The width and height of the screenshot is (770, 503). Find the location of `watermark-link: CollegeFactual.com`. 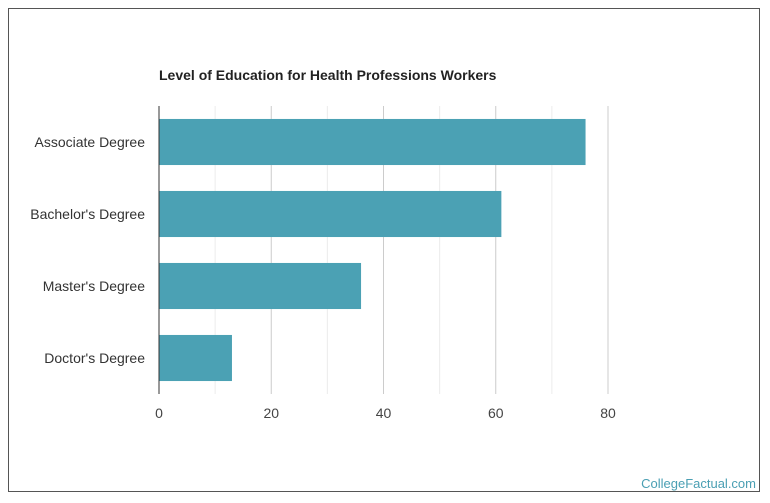

watermark-link: CollegeFactual.com is located at coordinates (698, 483).